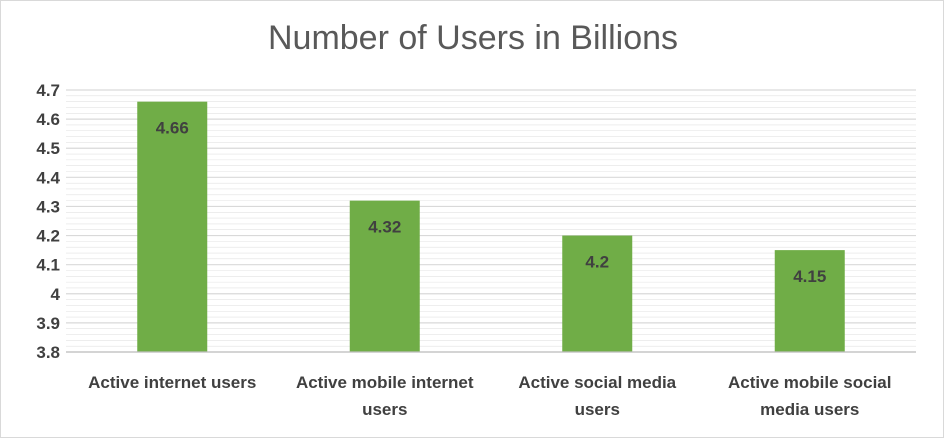 Image resolution: width=944 pixels, height=438 pixels. Describe the element at coordinates (48, 206) in the screenshot. I see `y-tick-label: 4.3` at that location.